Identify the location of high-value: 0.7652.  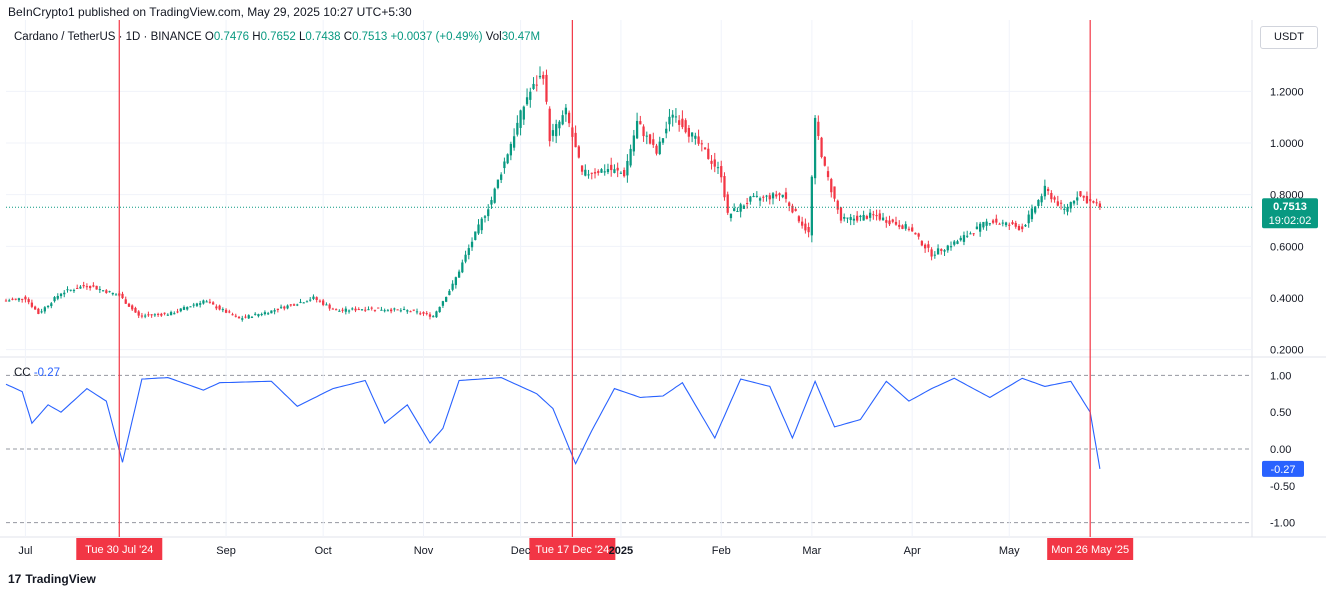
(278, 37).